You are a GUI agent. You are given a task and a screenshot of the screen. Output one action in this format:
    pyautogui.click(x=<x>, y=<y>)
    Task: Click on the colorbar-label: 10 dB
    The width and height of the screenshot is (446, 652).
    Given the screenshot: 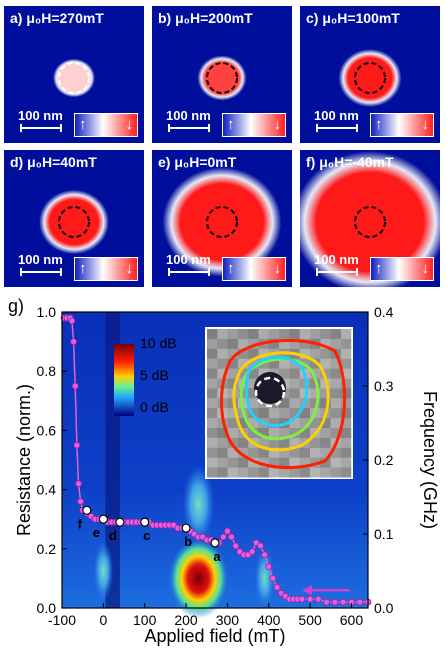 What is the action you would take?
    pyautogui.click(x=158, y=343)
    